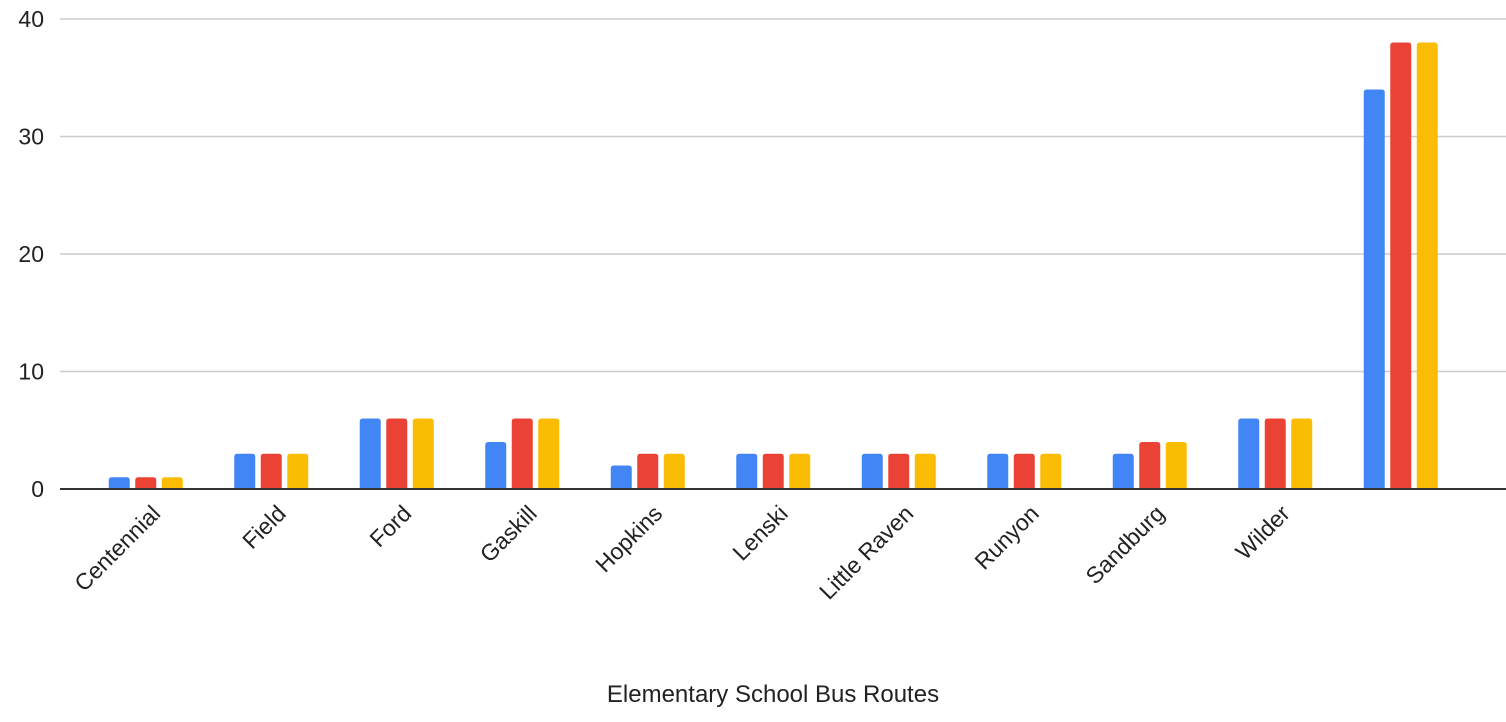 The width and height of the screenshot is (1506, 722). Describe the element at coordinates (1124, 544) in the screenshot. I see `x-tick-label: Sandburg` at that location.